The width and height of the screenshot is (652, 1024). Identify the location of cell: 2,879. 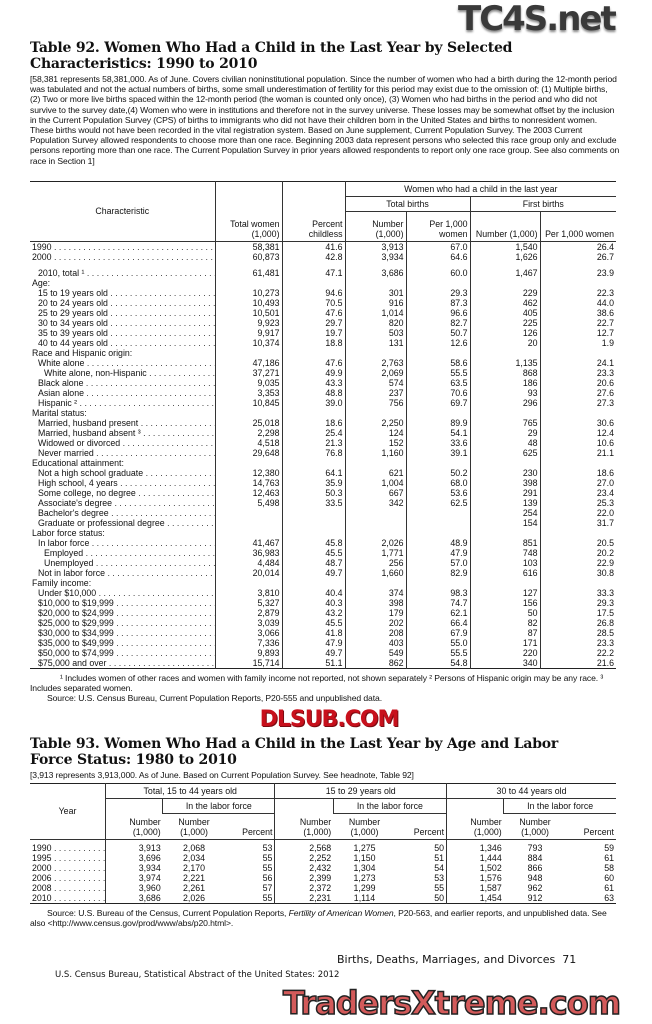
(248, 613).